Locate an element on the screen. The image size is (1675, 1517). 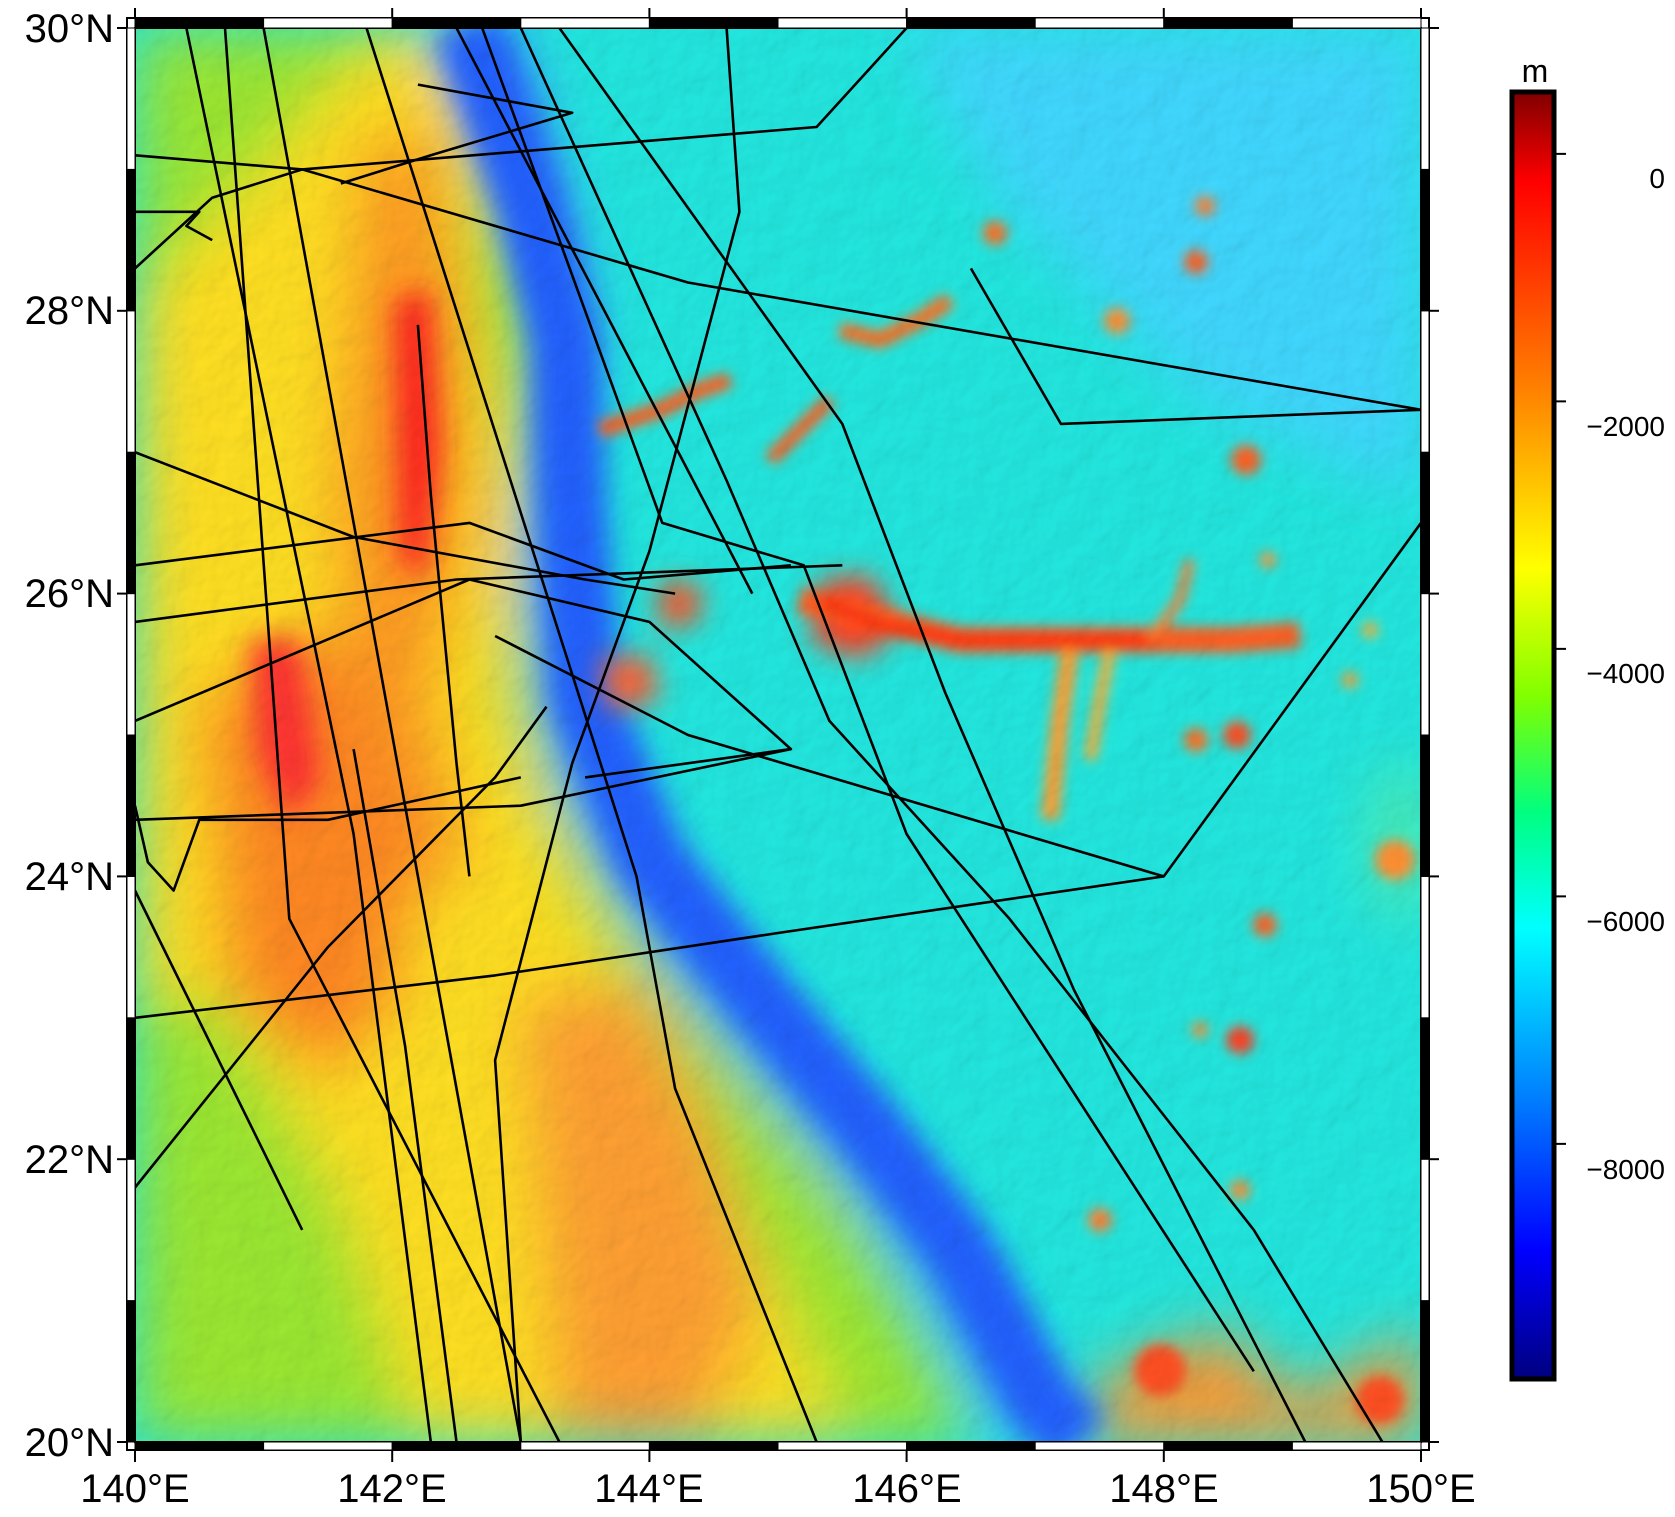
y-axis-labels: 20°N 22°N 24°N 26°N 28°N 30°N is located at coordinates (69, 736).